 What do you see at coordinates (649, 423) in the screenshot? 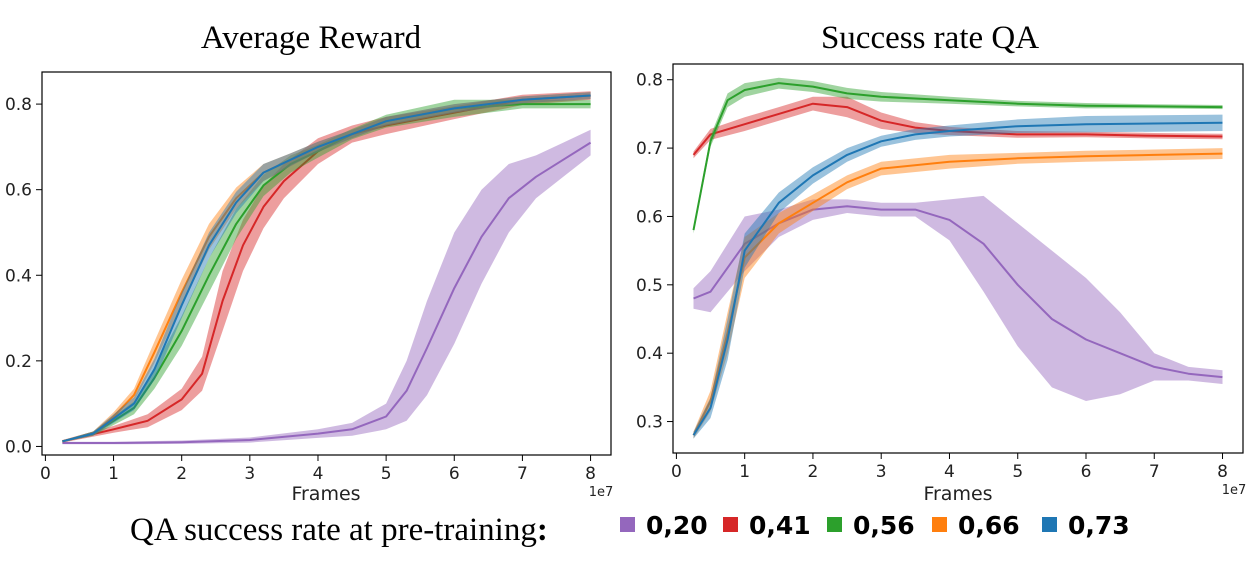
I see `y-tick-label: 0.3` at bounding box center [649, 423].